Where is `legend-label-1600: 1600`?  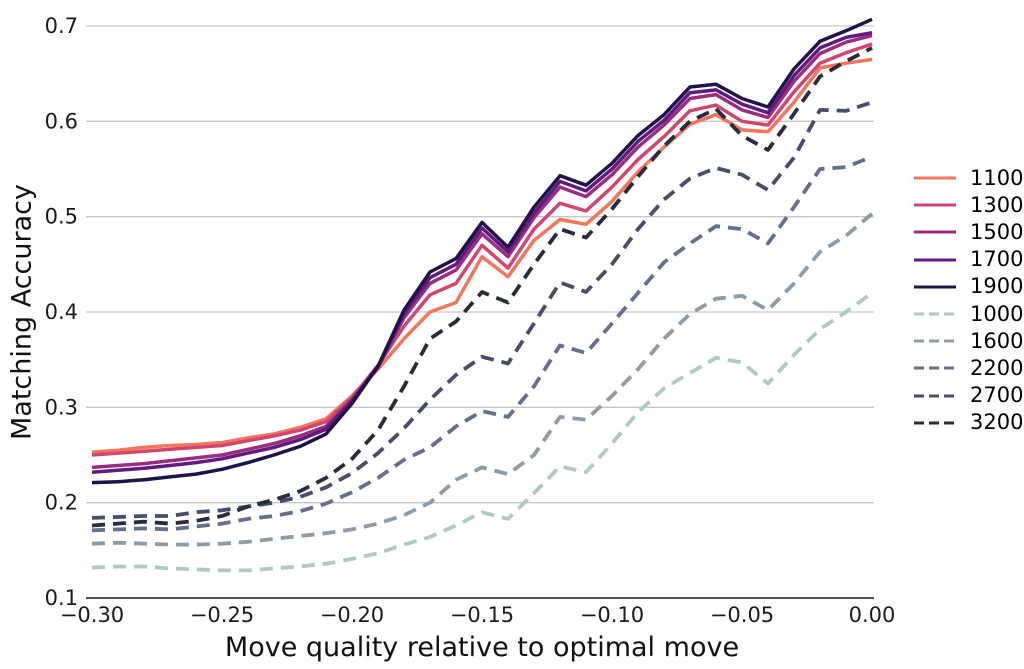 legend-label-1600: 1600 is located at coordinates (997, 340).